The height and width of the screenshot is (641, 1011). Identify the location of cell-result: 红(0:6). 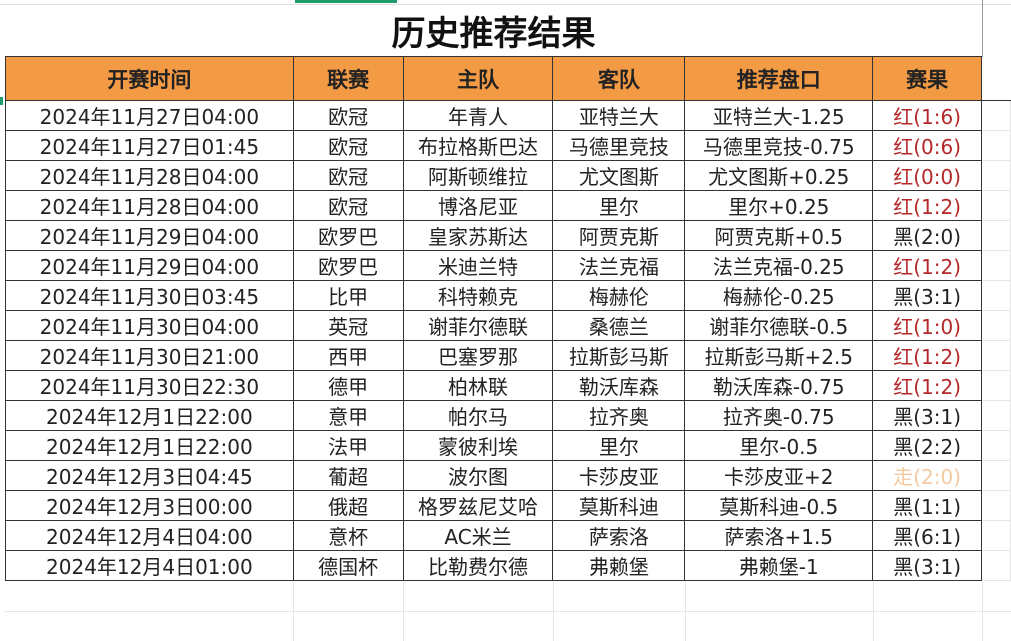
(927, 145).